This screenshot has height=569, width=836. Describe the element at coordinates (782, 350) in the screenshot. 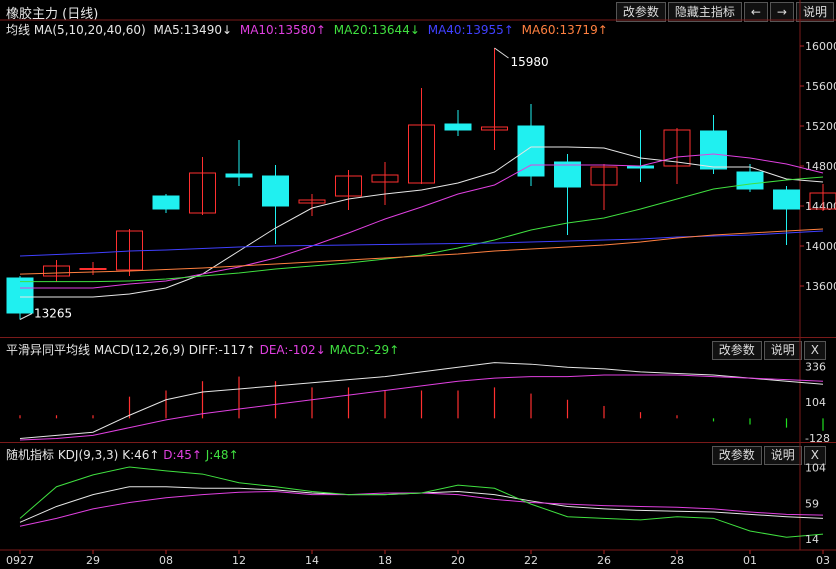

I see `macd-help-button: 说明` at that location.